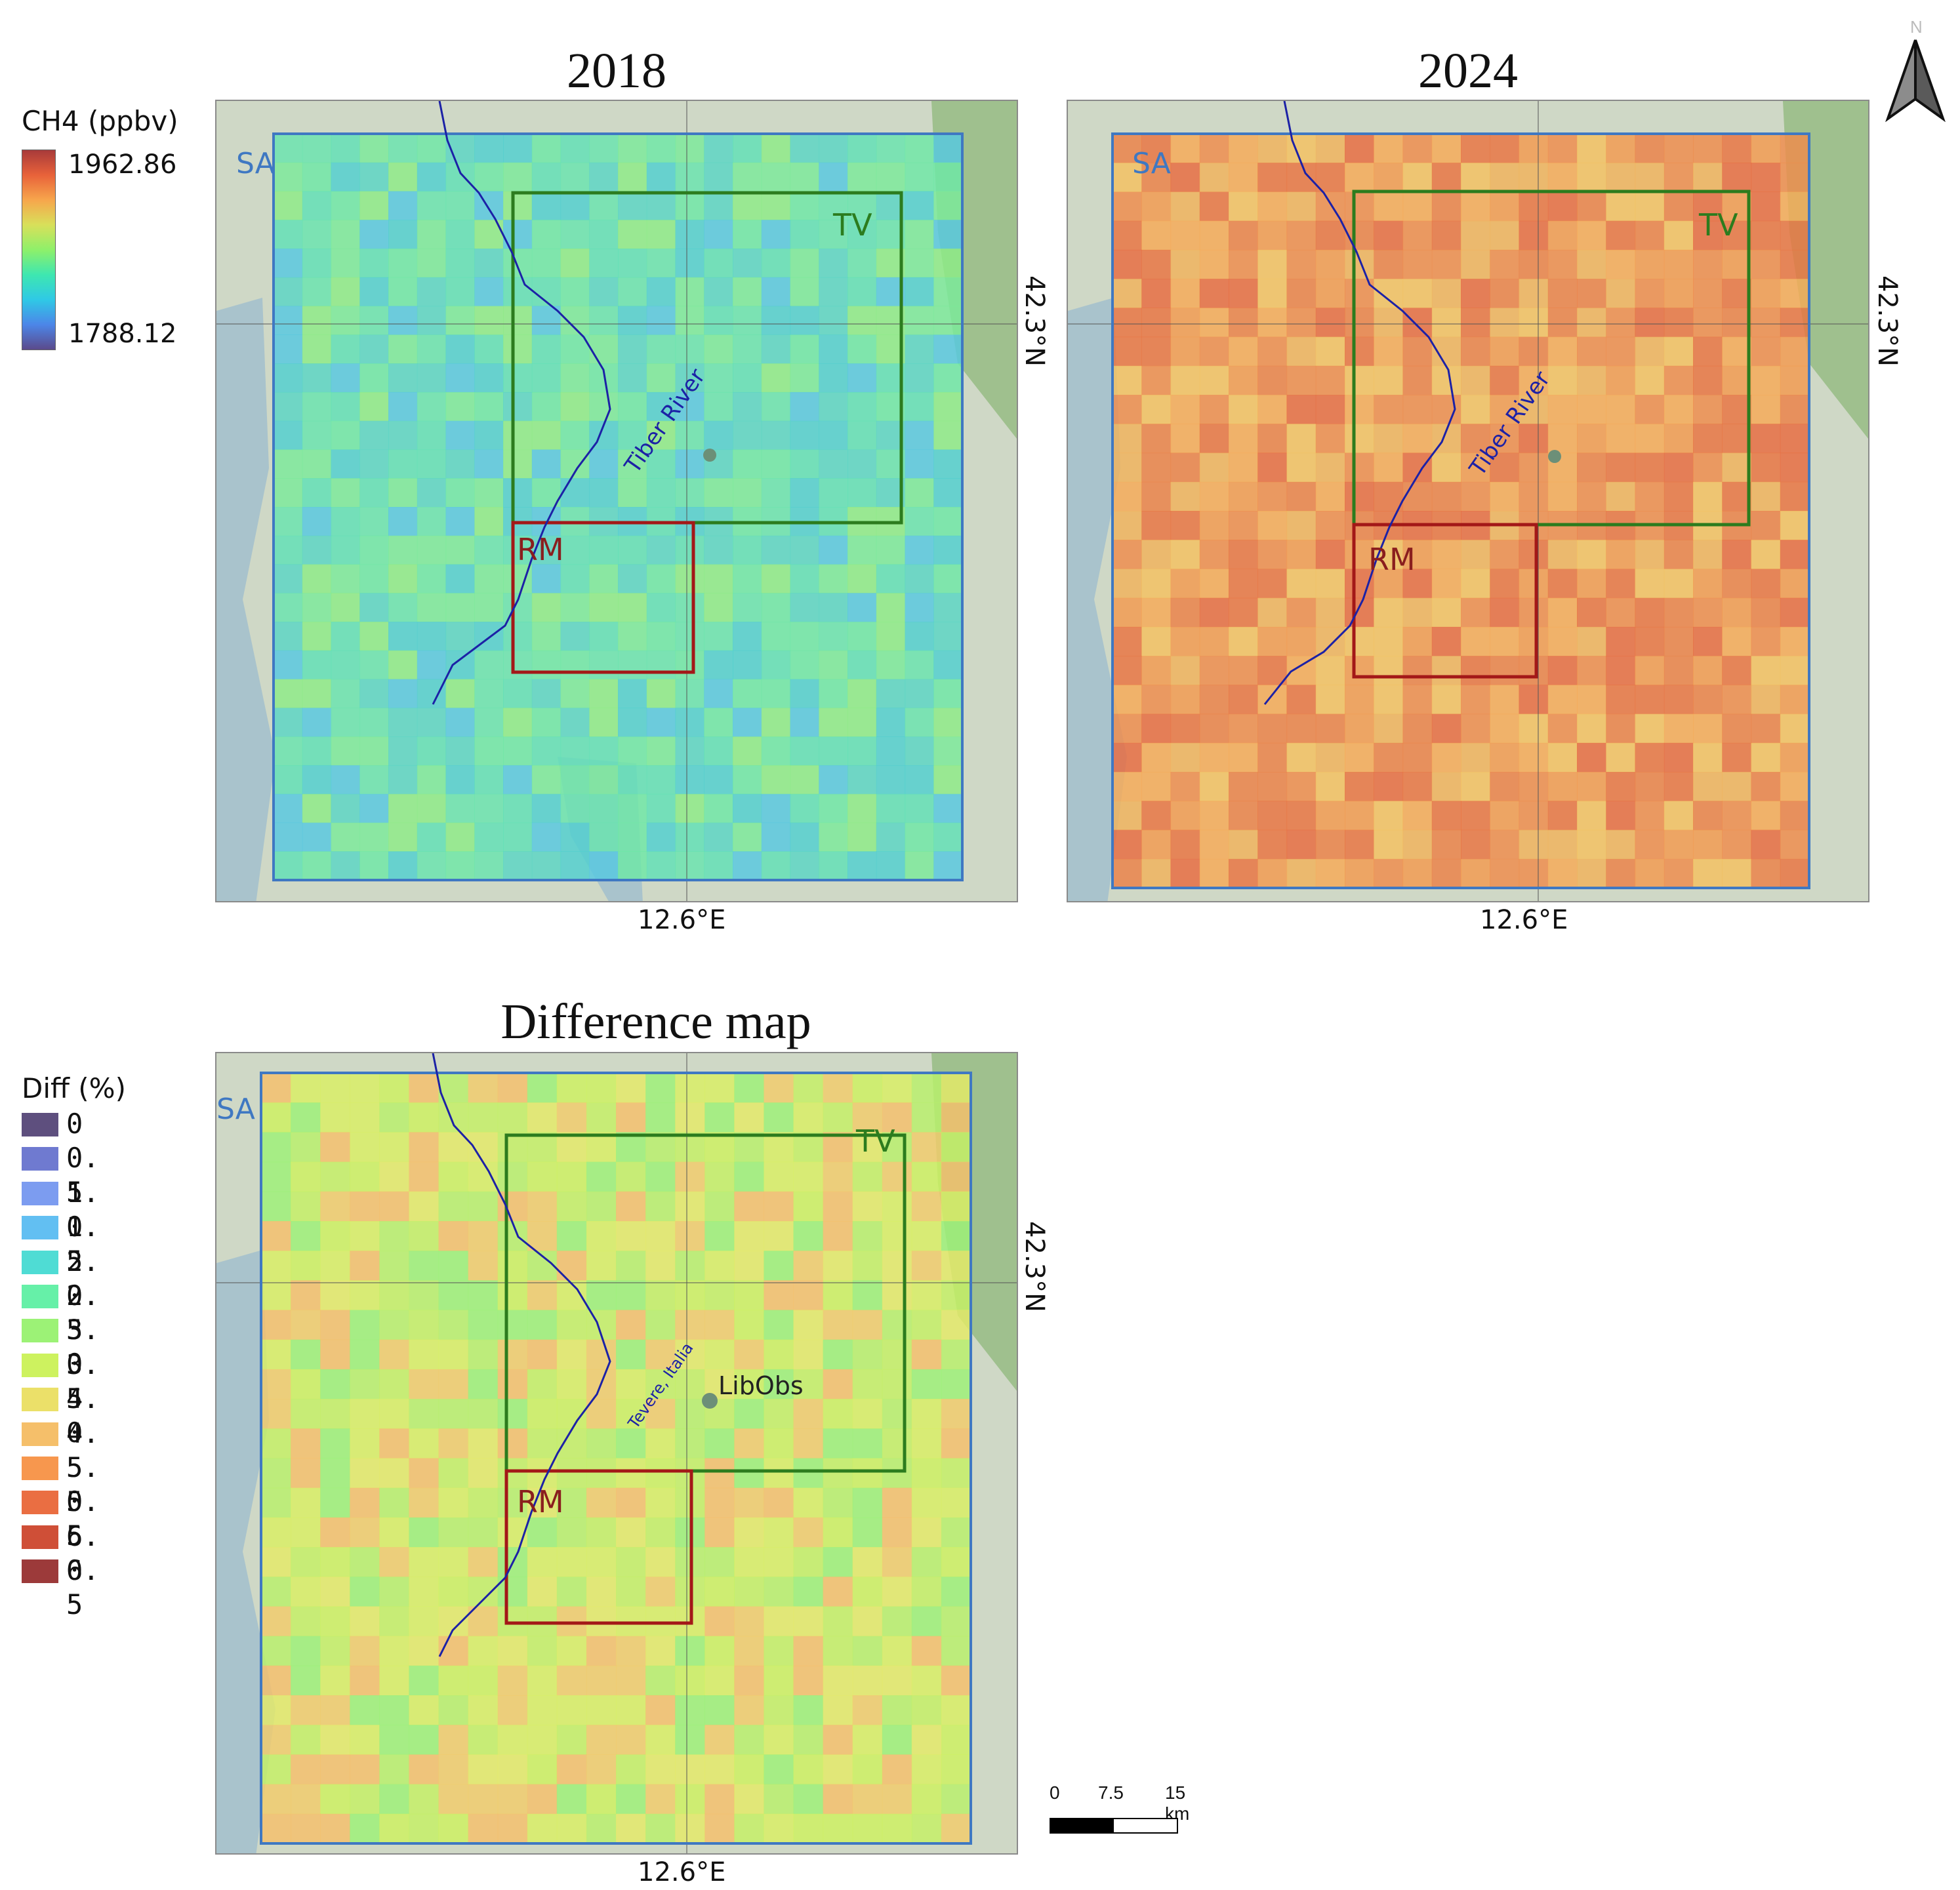 Image resolution: width=1960 pixels, height=1890 pixels. Describe the element at coordinates (83, 1552) in the screenshot. I see `diff-legend-label: 6. 0` at that location.